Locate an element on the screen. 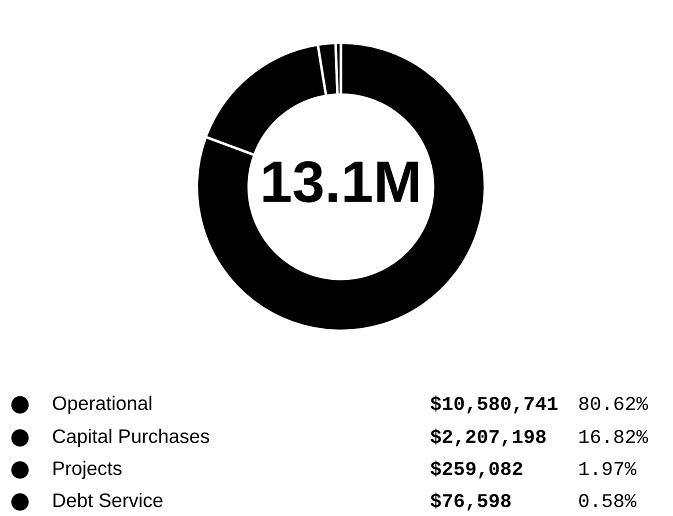 The image size is (673, 516). data-label: $2,207,198 is located at coordinates (488, 437).